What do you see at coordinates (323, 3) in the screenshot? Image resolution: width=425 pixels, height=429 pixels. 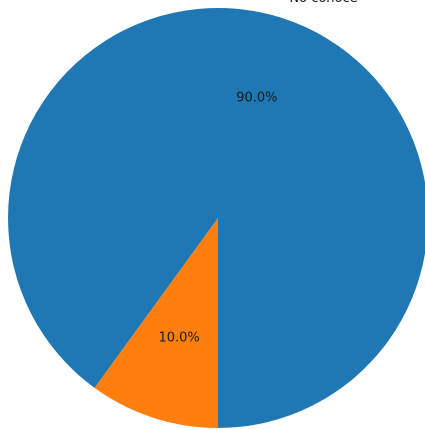 I see `slice-label-no-conoce: No conoce` at bounding box center [323, 3].